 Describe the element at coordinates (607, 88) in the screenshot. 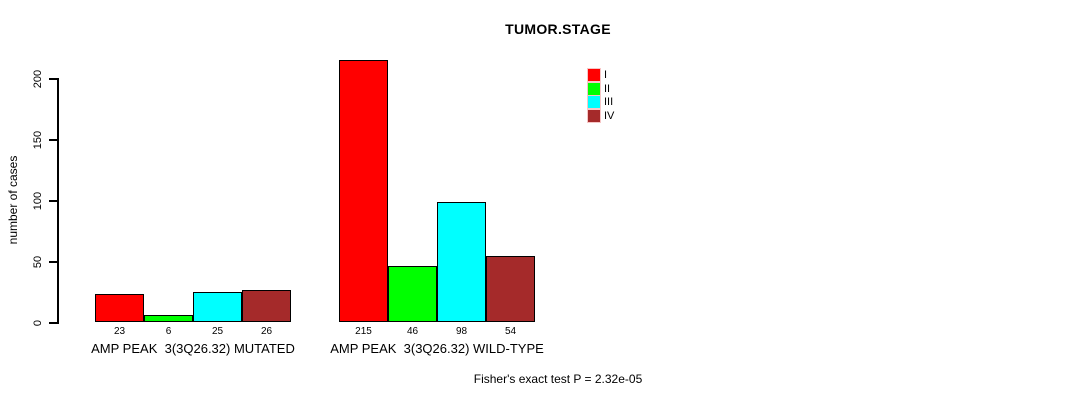

I see `legend-label: II` at that location.